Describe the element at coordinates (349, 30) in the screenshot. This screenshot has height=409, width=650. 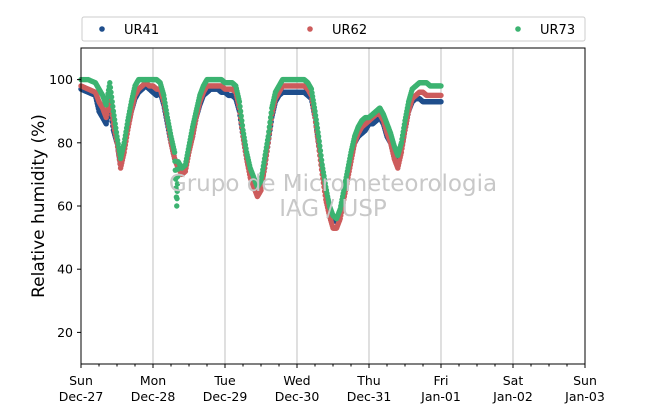
I see `legend-label-UR62: UR62` at that location.